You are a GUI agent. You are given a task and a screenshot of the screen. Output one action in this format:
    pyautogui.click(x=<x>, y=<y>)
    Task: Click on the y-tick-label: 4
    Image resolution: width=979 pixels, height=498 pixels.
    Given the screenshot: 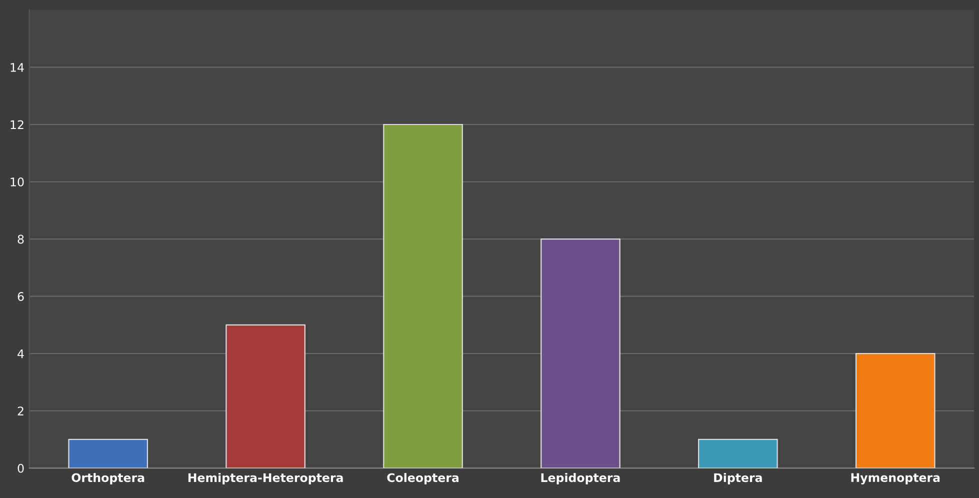 What is the action you would take?
    pyautogui.click(x=21, y=353)
    